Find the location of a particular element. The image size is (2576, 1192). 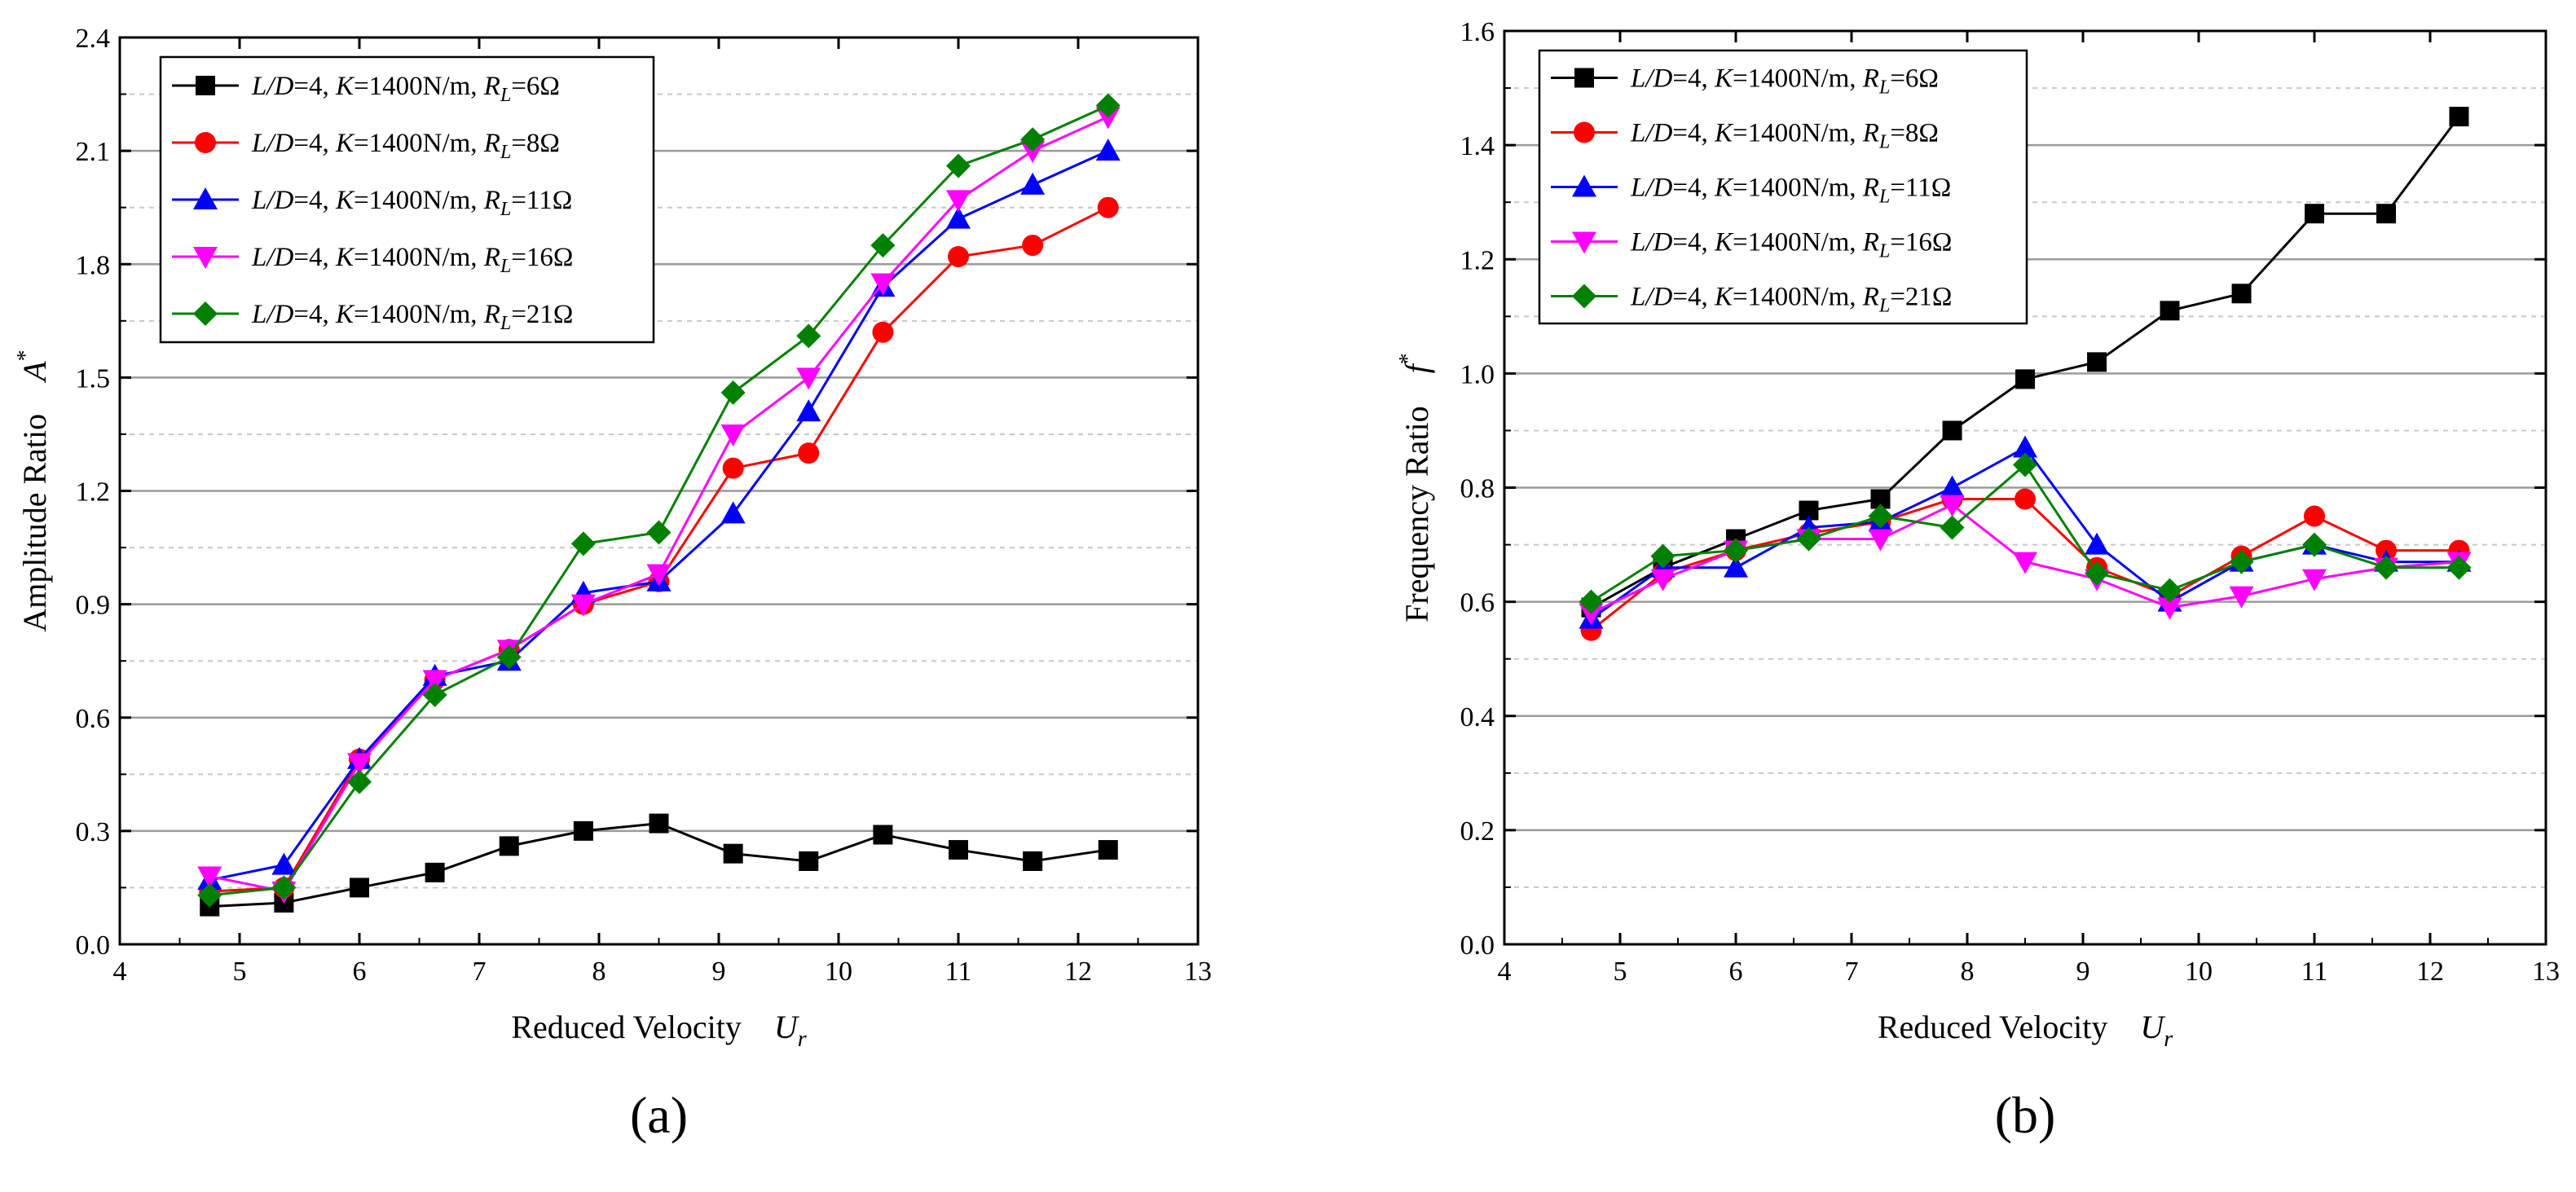

legend-label-1: L/D=4, K=1400N/m, RL=8Ω is located at coordinates (1785, 136).